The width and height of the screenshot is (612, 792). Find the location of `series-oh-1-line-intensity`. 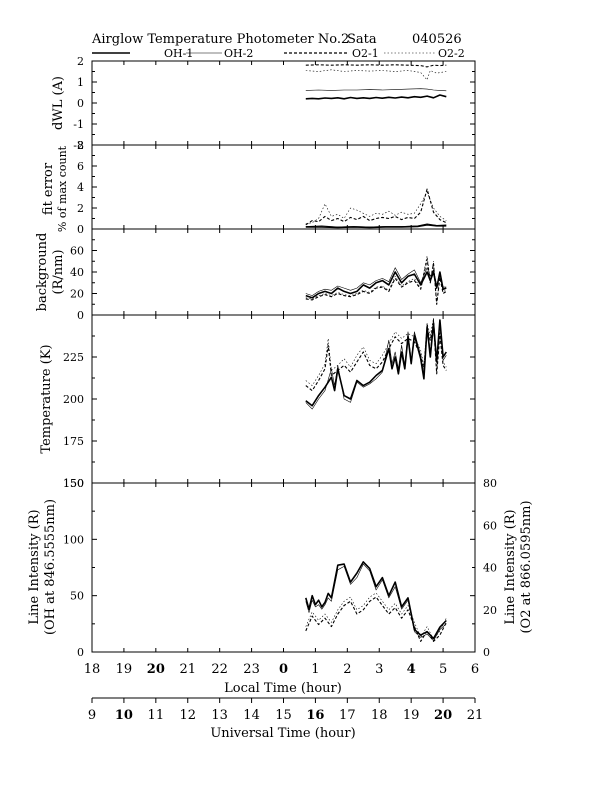

series-oh-1-line-intensity is located at coordinates (376, 600).